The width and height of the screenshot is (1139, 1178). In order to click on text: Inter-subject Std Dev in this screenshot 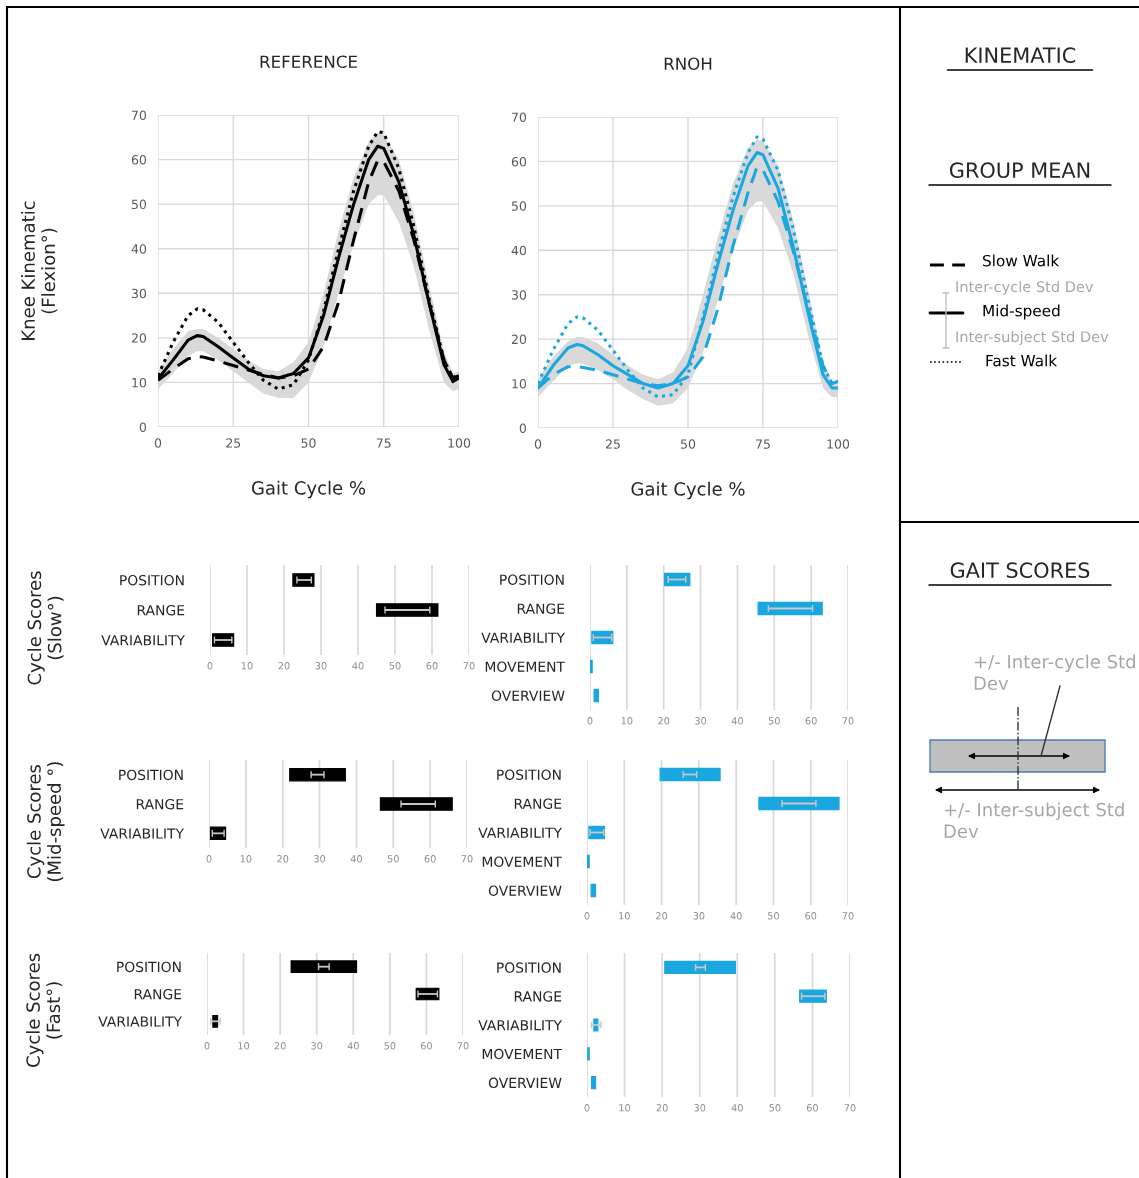, I will do `click(1032, 338)`.